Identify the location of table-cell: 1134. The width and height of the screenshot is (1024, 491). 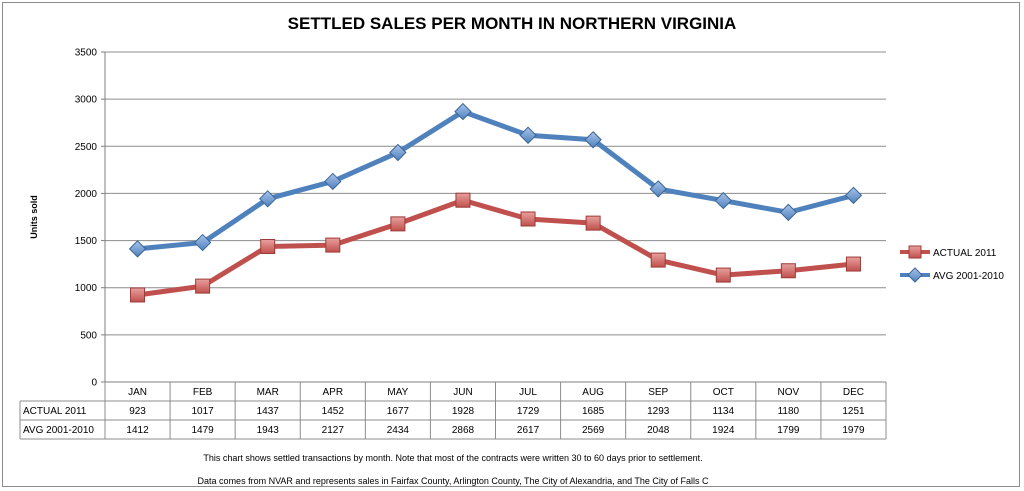
(724, 411).